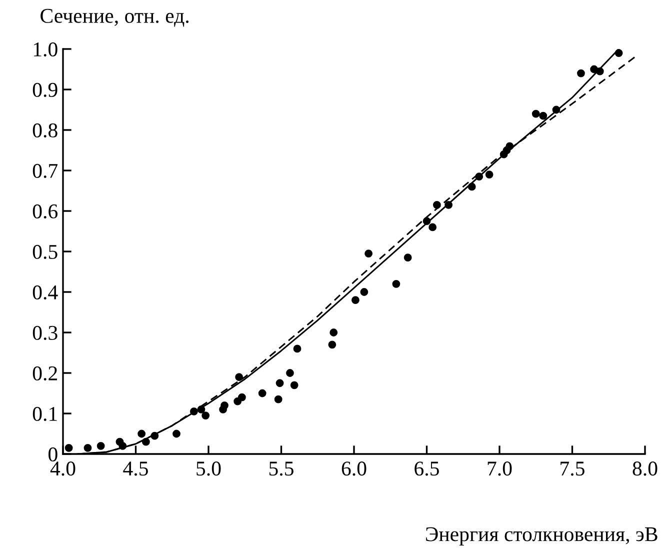 This screenshot has height=551, width=665. Describe the element at coordinates (208, 469) in the screenshot. I see `x-tick-label: 5.0` at that location.